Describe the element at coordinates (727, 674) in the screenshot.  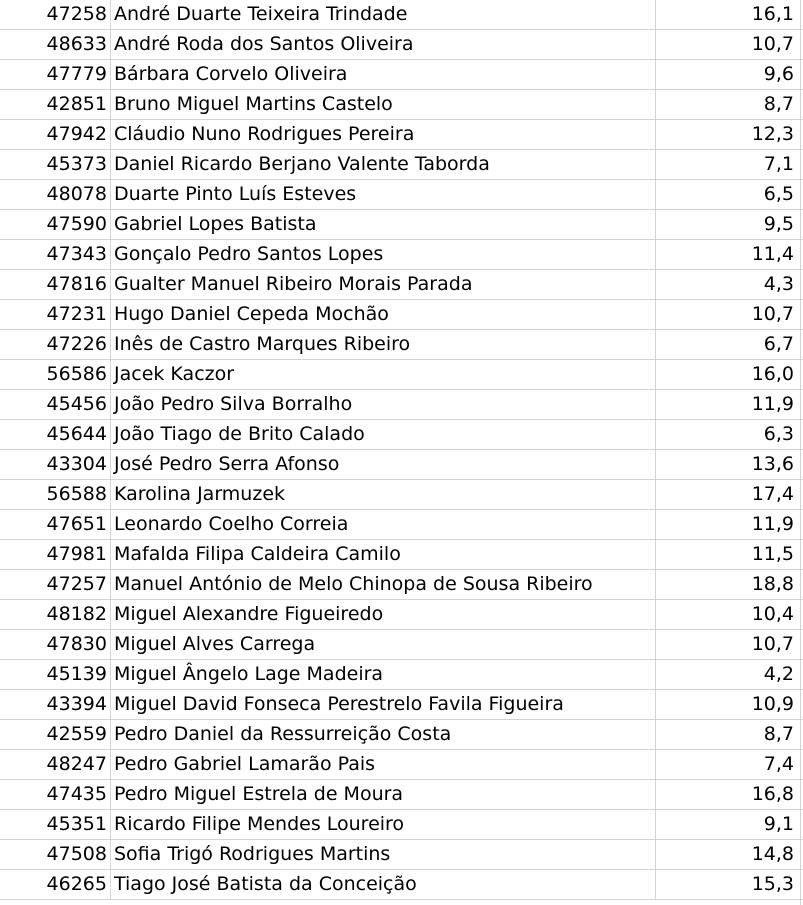
I see `grade-cell: 4,2` at that location.